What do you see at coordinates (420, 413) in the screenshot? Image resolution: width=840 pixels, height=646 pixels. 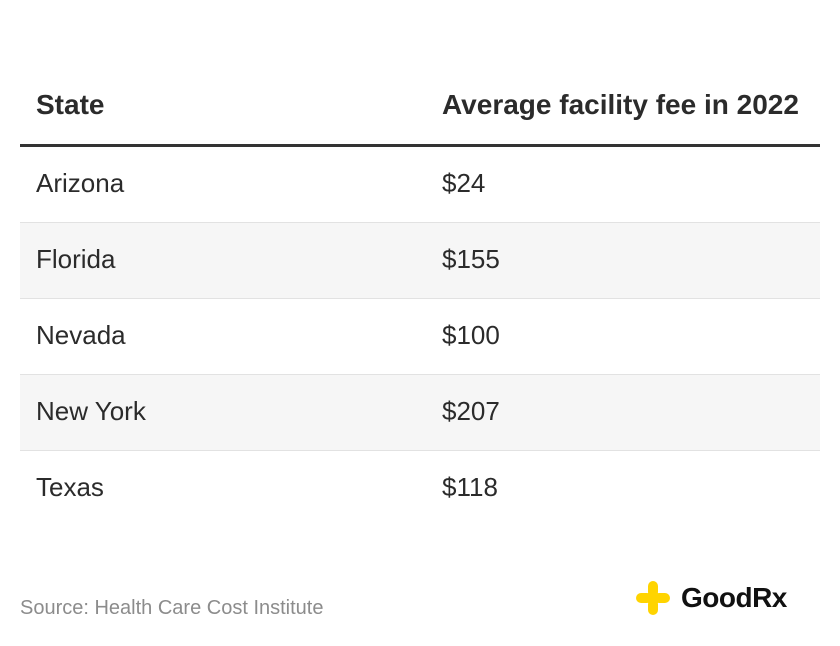 I see `table-row: New York $207` at bounding box center [420, 413].